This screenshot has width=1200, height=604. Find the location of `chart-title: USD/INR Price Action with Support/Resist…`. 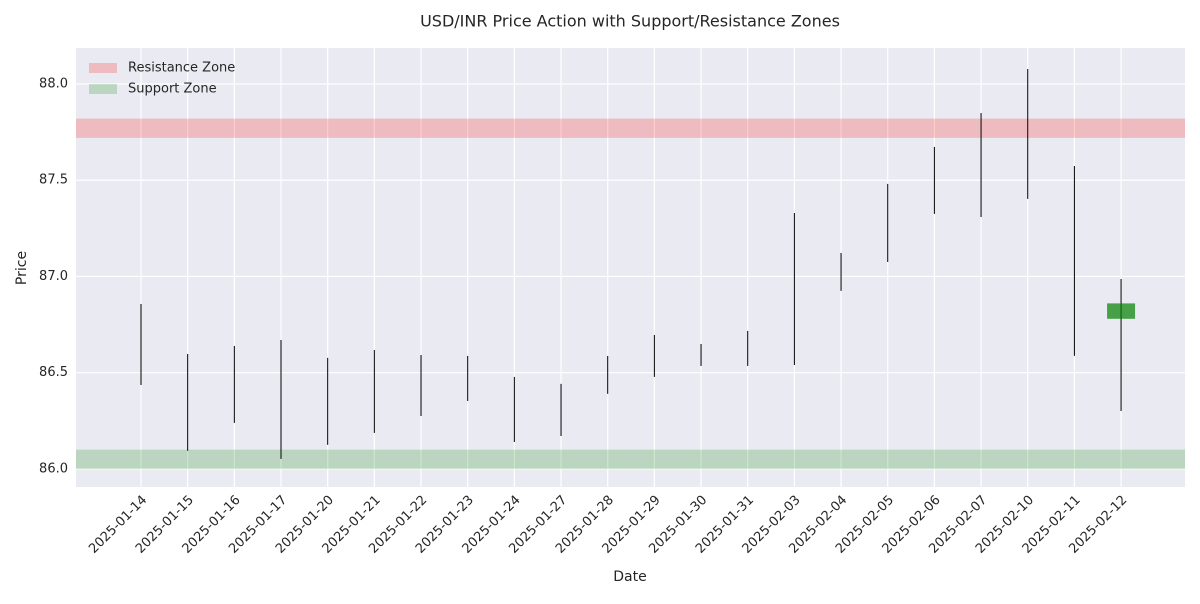

chart-title: USD/INR Price Action with Support/Resist… is located at coordinates (630, 21).